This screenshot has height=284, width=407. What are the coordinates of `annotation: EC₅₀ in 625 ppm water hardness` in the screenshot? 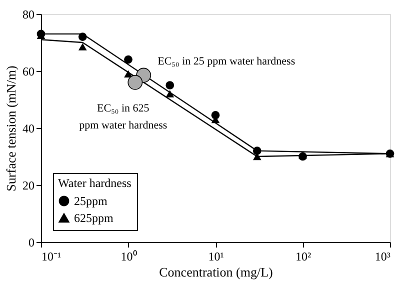 It's located at (123, 117).